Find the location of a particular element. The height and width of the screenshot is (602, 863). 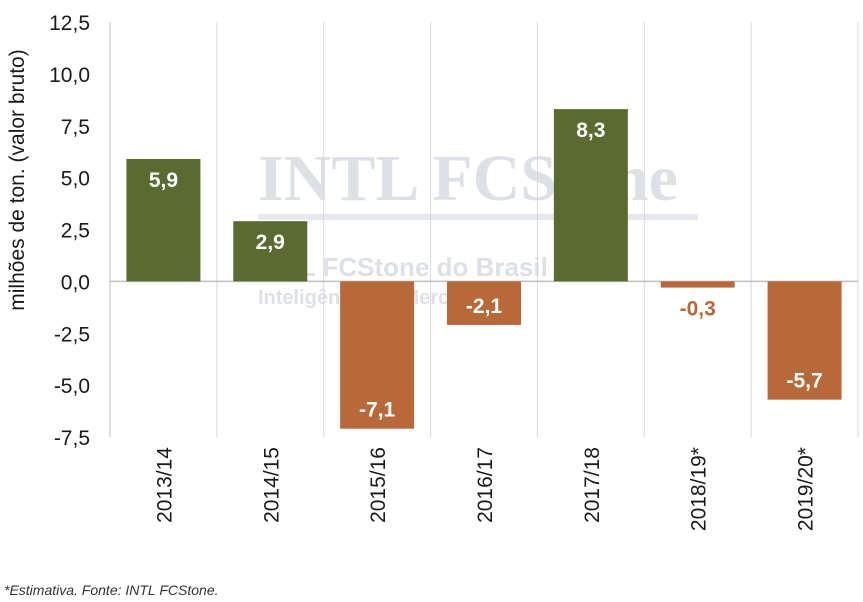

data-label: -2,1 is located at coordinates (484, 306).